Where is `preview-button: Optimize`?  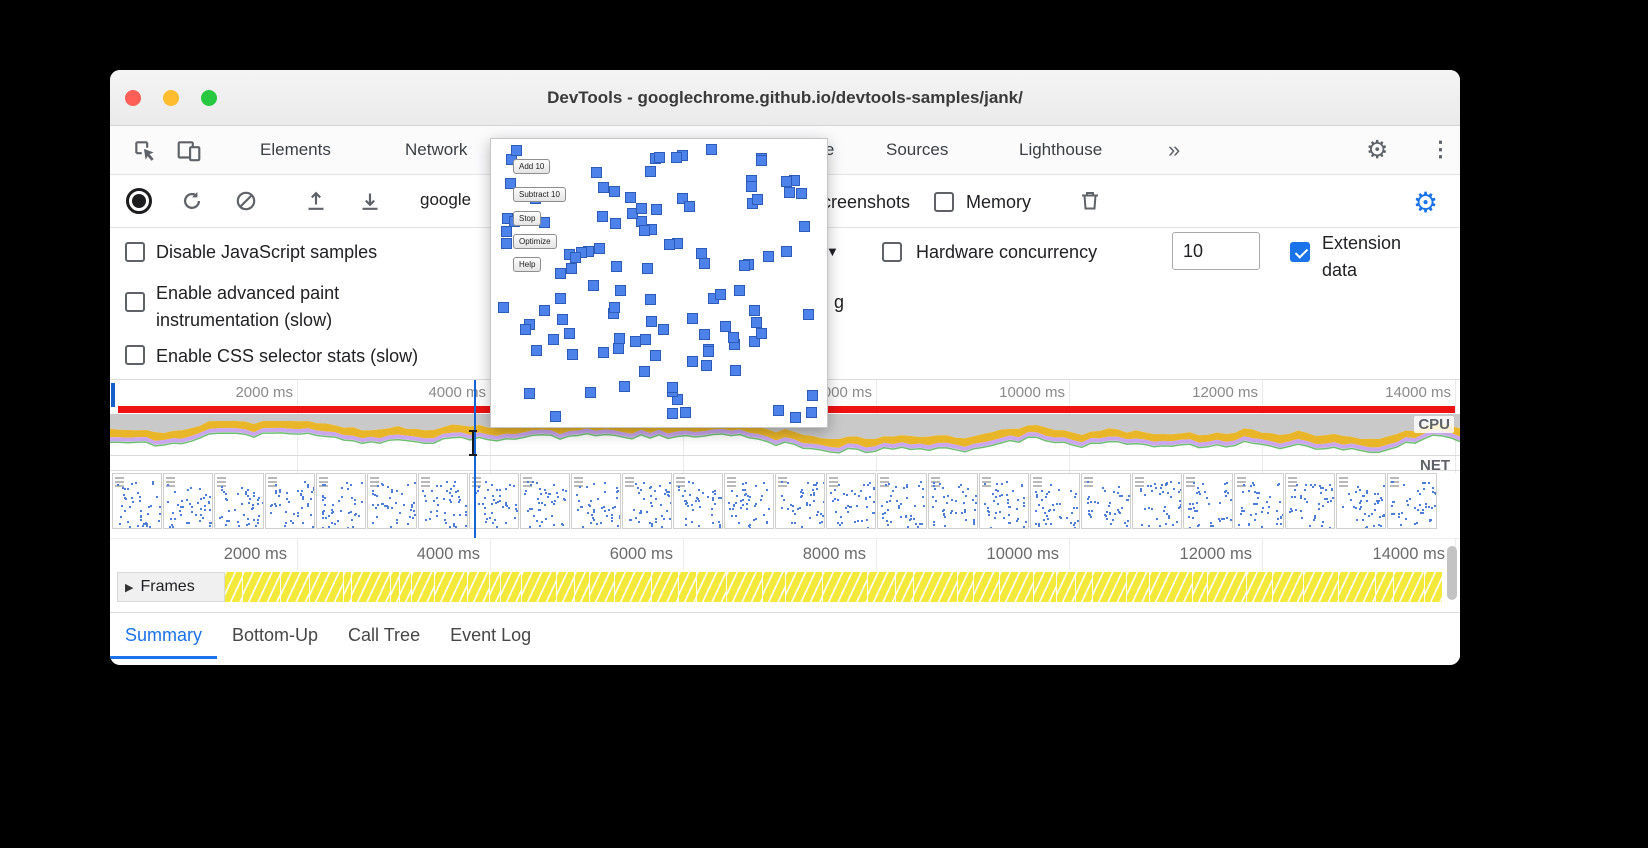
preview-button: Optimize is located at coordinates (535, 241).